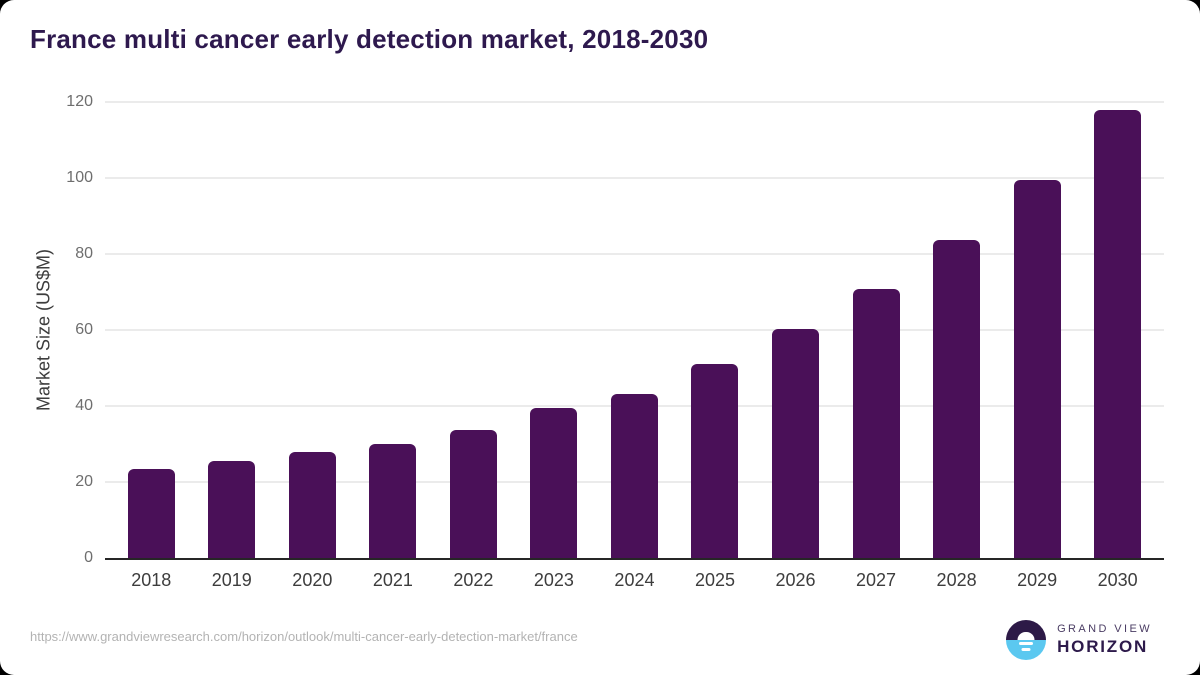 This screenshot has height=675, width=1200. What do you see at coordinates (1104, 629) in the screenshot?
I see `logo-text-grand-view: GRAND VIEW` at bounding box center [1104, 629].